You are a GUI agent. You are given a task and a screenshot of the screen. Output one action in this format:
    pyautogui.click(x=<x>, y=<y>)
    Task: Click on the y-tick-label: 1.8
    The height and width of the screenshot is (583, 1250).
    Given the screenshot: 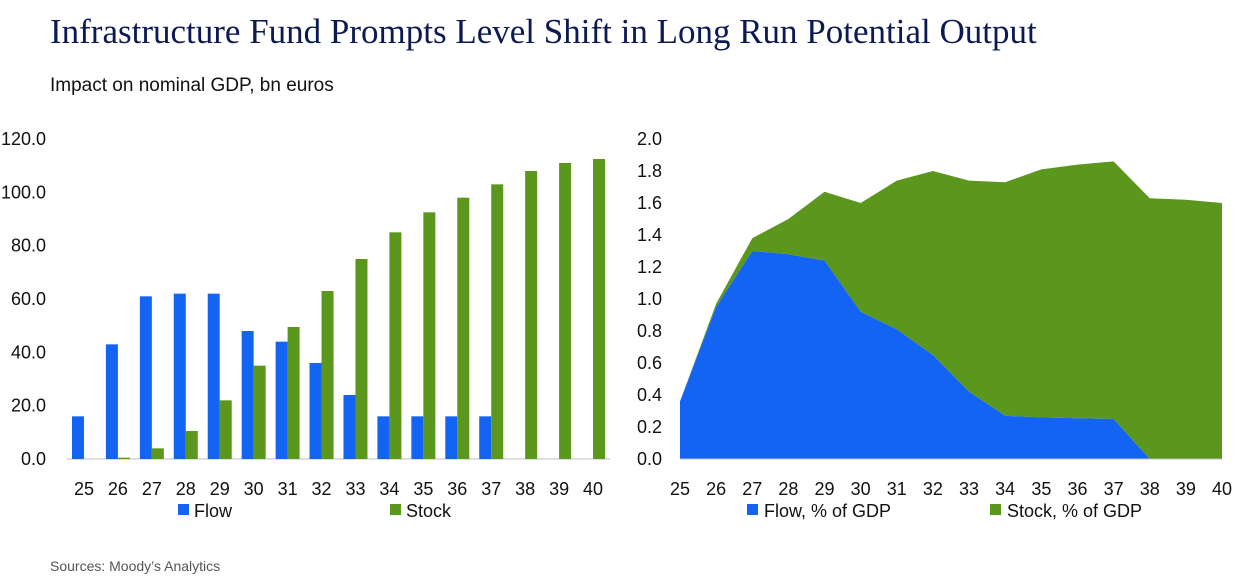 What is the action you would take?
    pyautogui.click(x=649, y=171)
    